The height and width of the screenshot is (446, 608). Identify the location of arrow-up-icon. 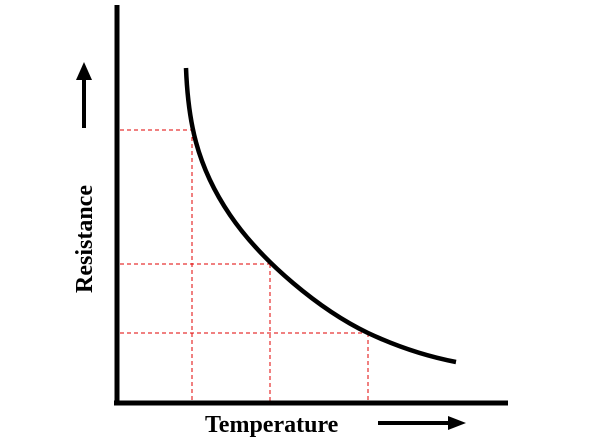
(84, 95).